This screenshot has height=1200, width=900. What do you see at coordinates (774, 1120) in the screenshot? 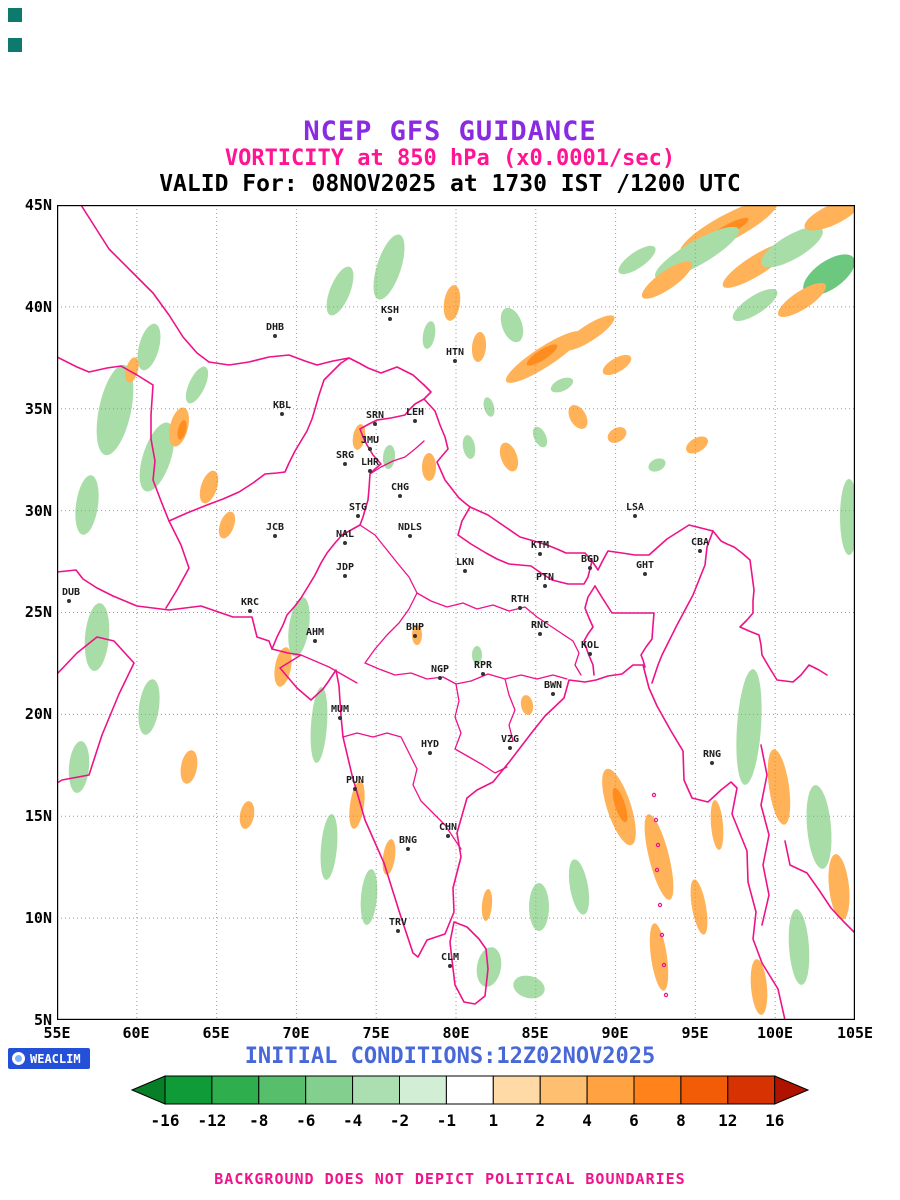
I see `colorbar-tick: 16` at bounding box center [774, 1120].